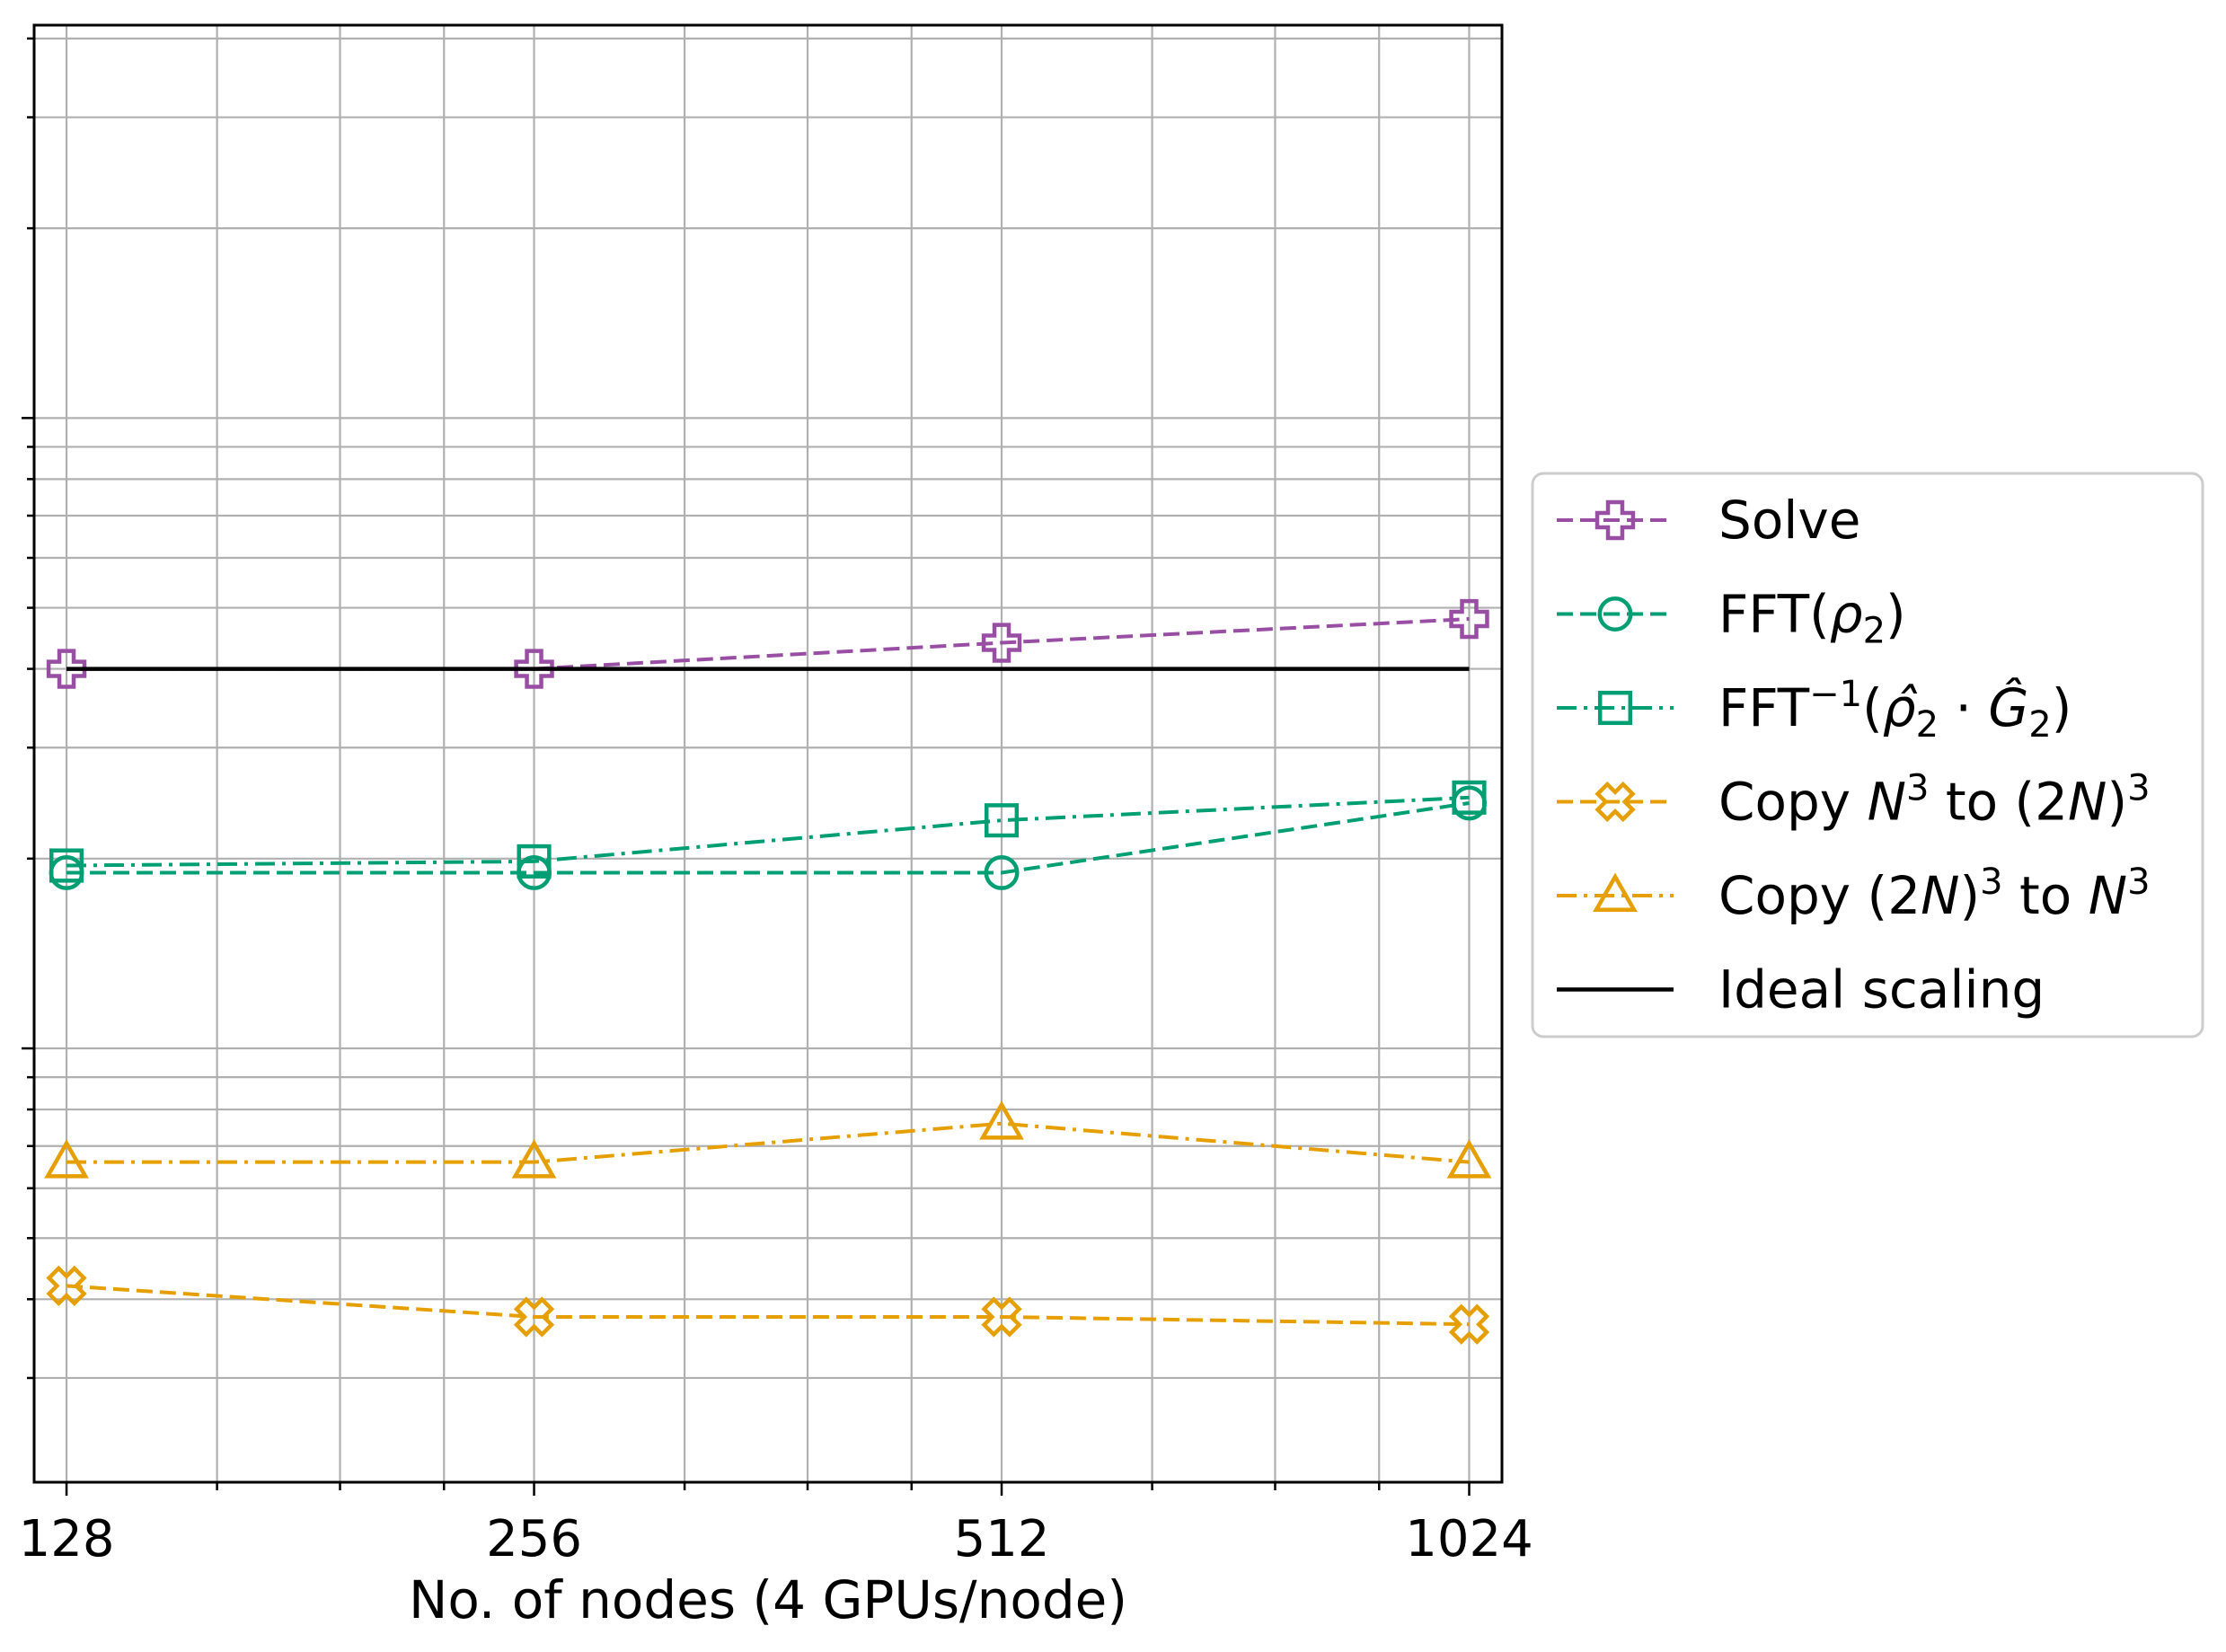  Describe the element at coordinates (1764, 707) in the screenshot. I see `legend-label-part: FFT` at that location.